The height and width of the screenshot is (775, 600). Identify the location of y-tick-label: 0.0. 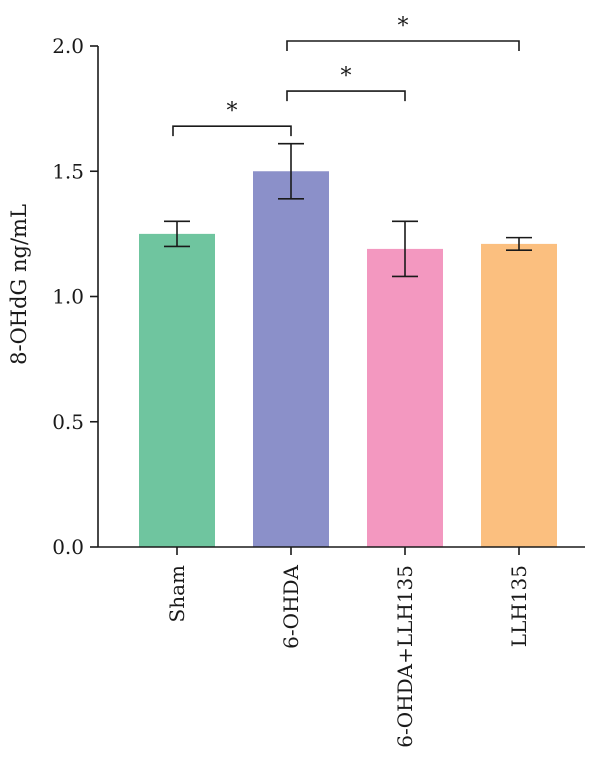
(68, 547).